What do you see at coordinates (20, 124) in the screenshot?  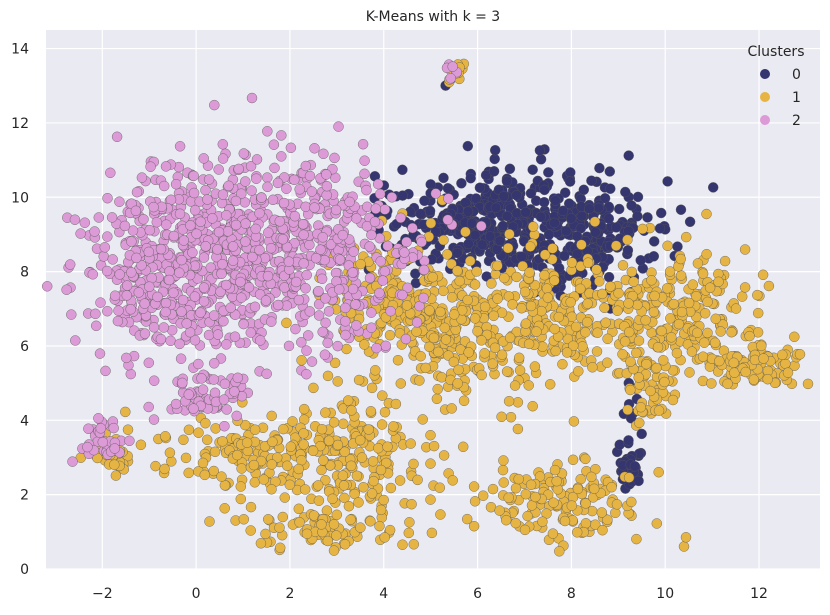 I see `y-tick-label: 12` at bounding box center [20, 124].